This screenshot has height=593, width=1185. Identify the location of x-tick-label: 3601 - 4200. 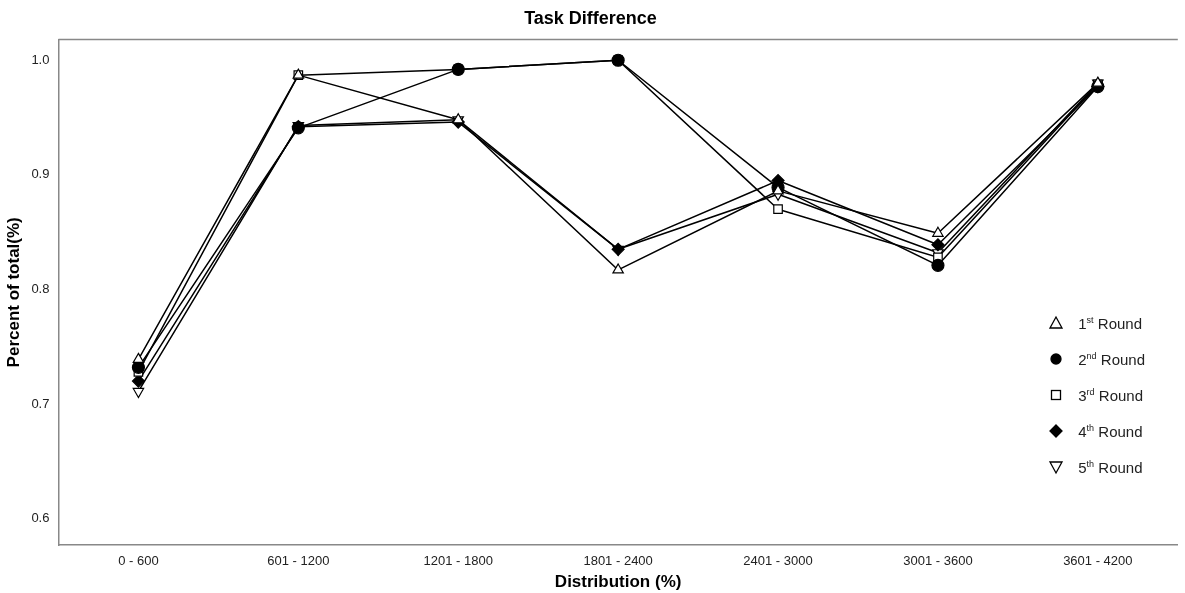
(1098, 561).